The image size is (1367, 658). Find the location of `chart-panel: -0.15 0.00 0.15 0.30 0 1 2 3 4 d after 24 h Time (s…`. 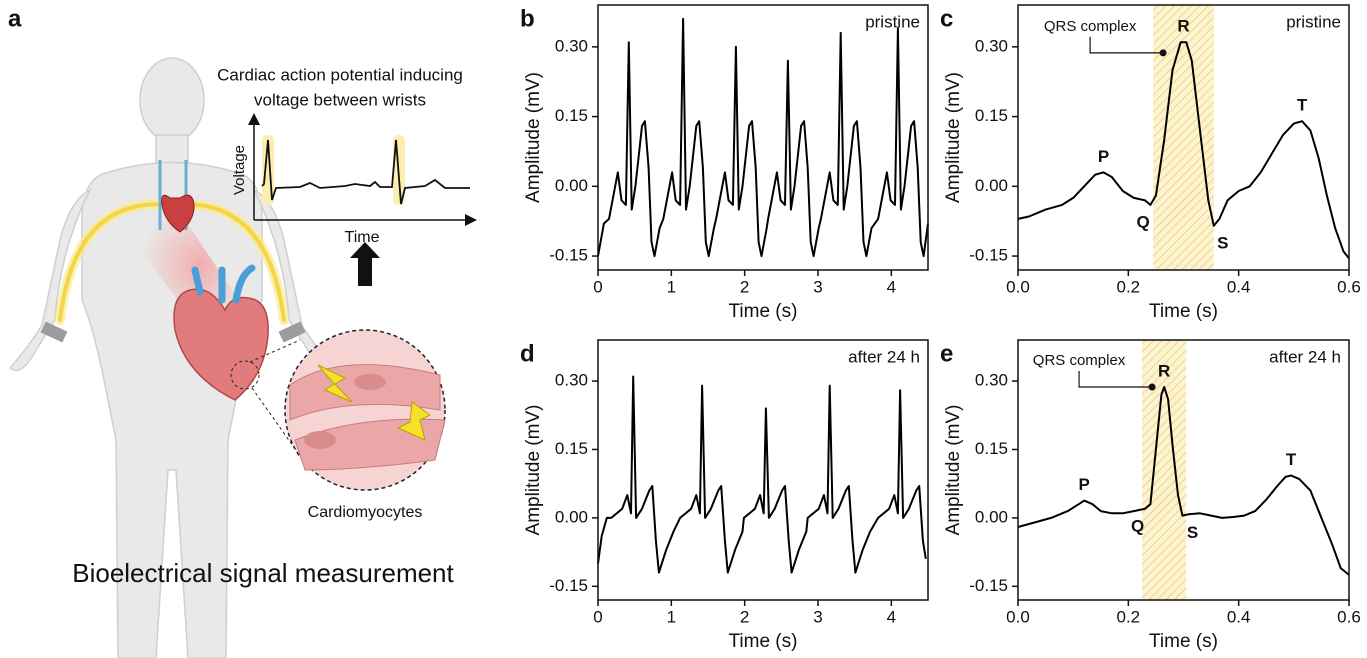

chart-panel: -0.15 0.00 0.15 0.30 0 1 2 3 4 d after 24 h Time (s… is located at coordinates (724, 495).